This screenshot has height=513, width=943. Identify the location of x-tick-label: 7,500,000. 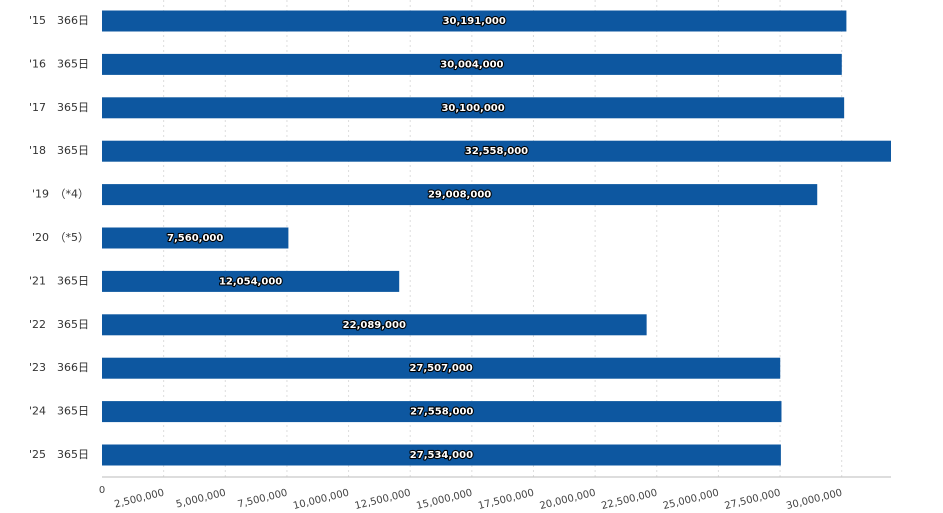
(263, 499).